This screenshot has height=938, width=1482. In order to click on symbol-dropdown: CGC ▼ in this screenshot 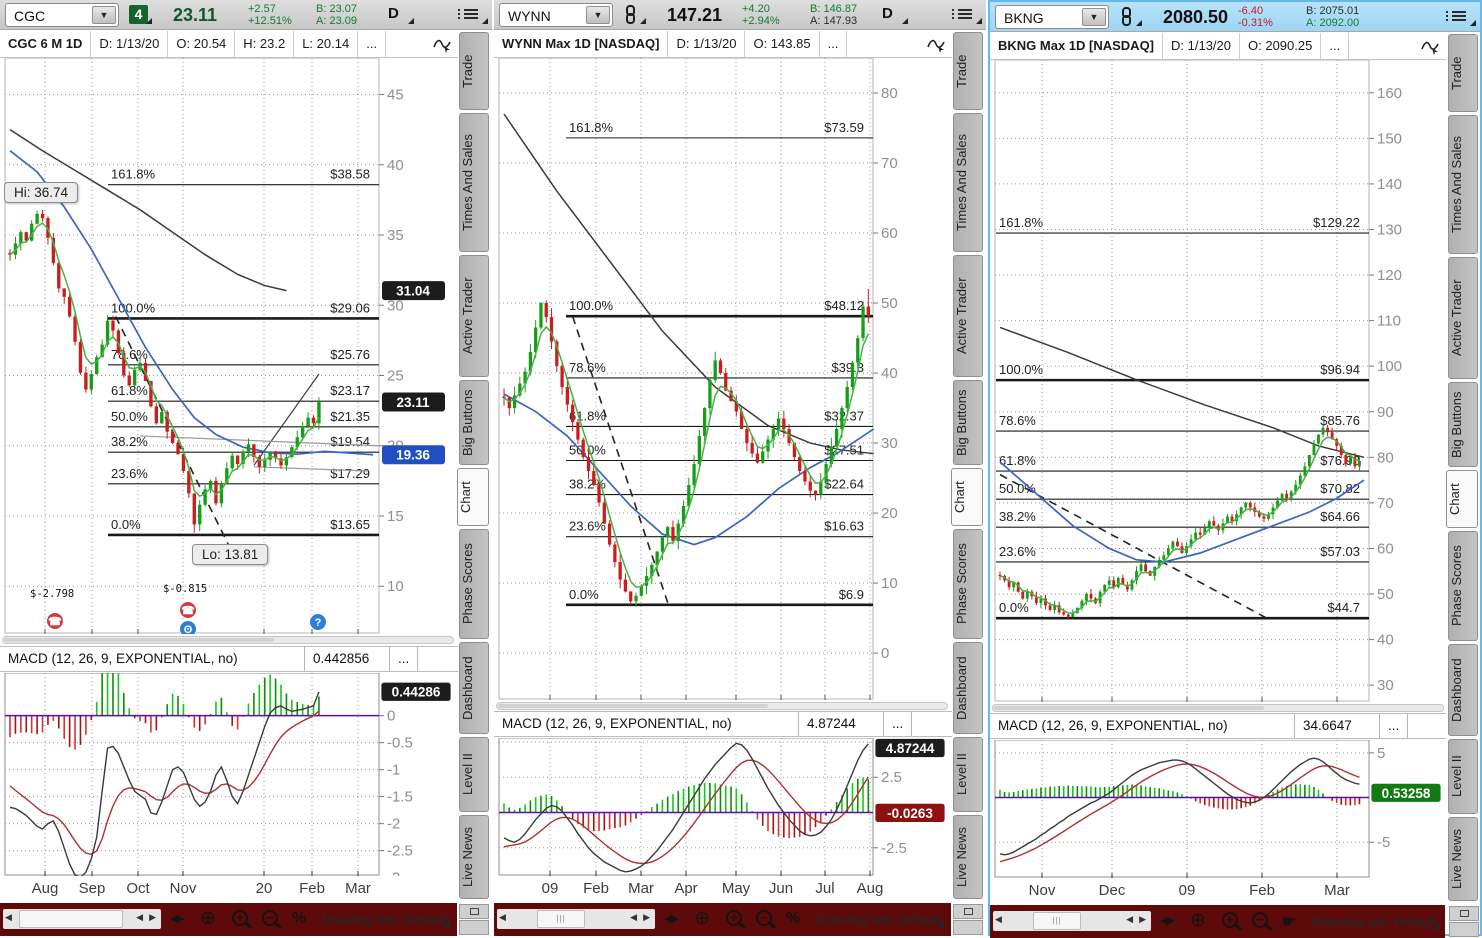, I will do `click(62, 15)`.